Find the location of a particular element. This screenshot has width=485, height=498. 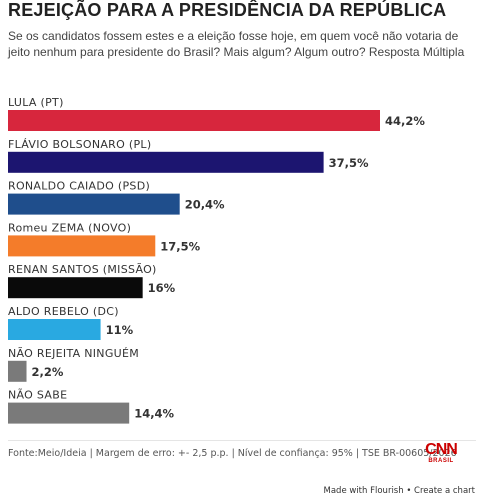

category-label: LULA (PT) is located at coordinates (36, 102).